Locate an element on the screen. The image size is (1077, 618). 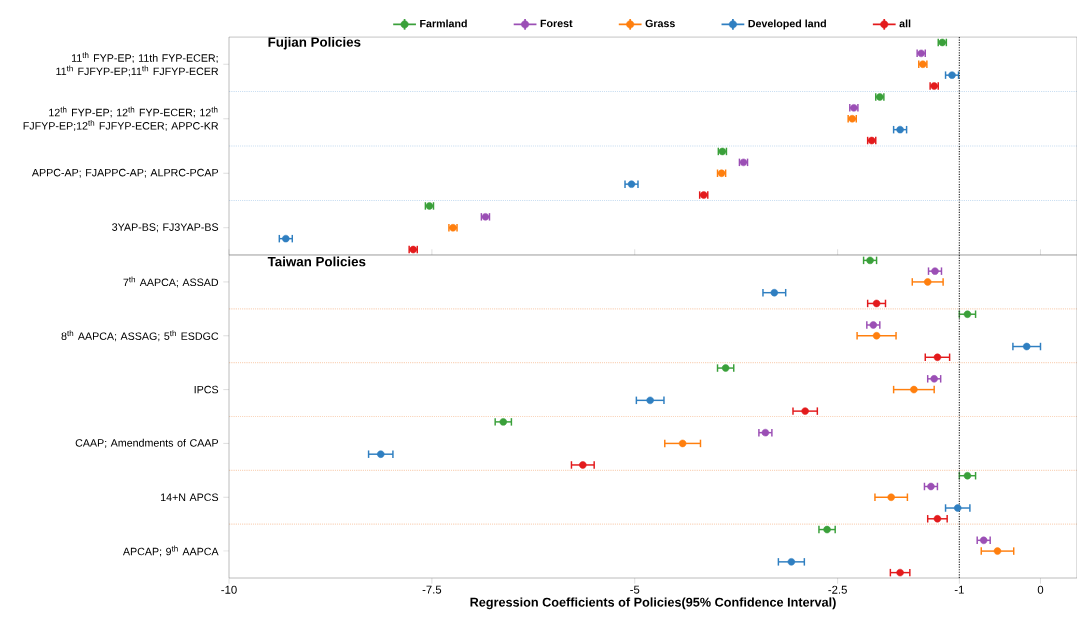
x-axis-title: Regression Coefficients of Policies(95% Confidence Interval) is located at coordinates (653, 603).